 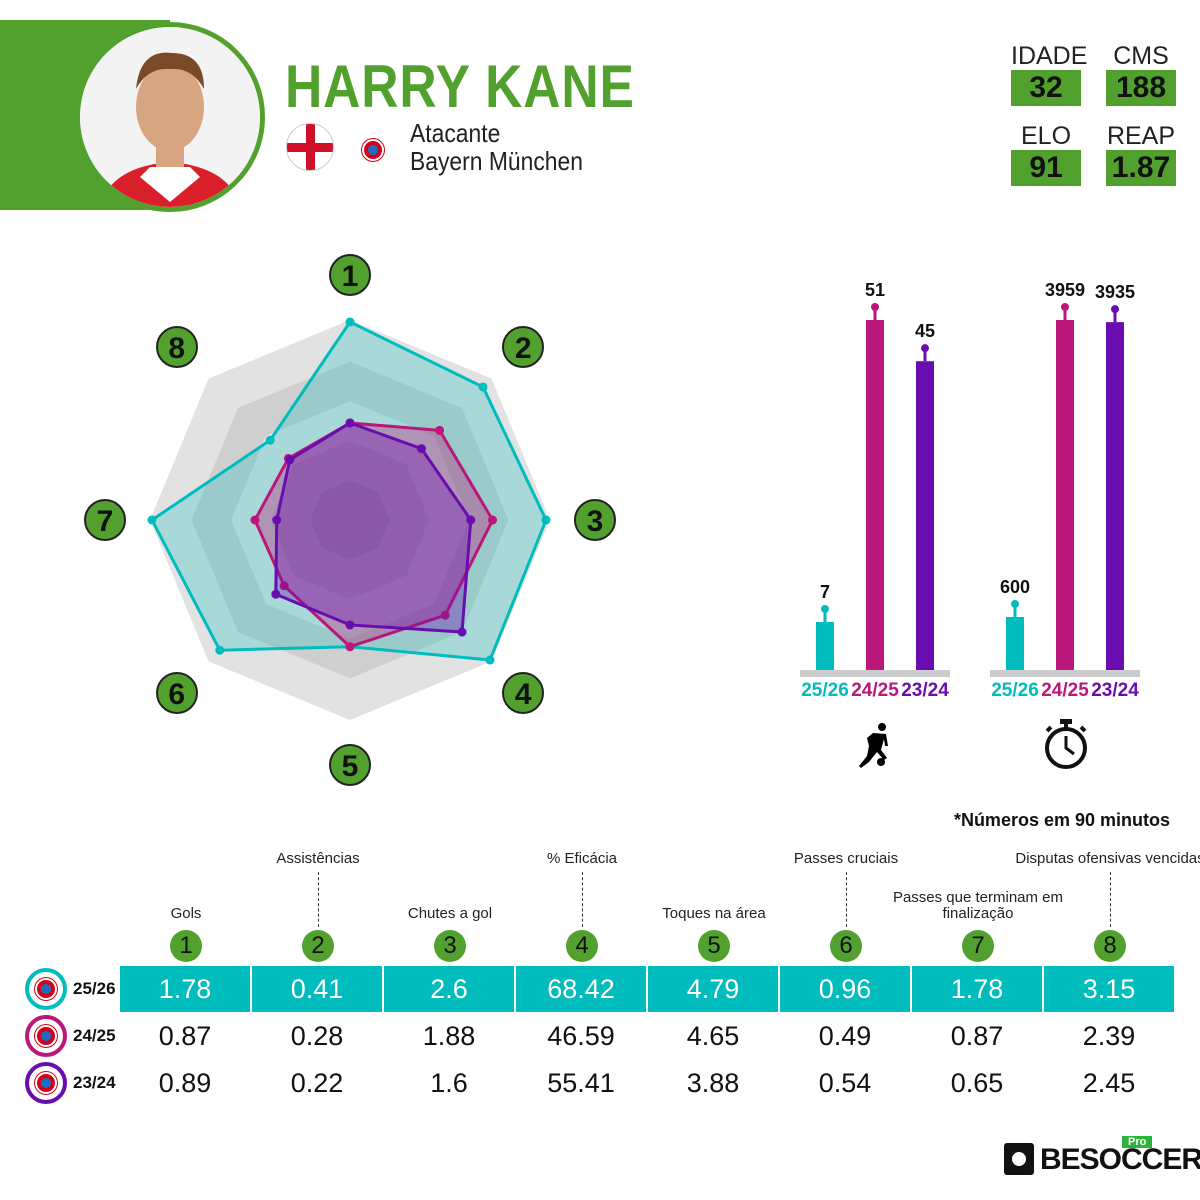 What do you see at coordinates (186, 913) in the screenshot?
I see `column-header-1: Gols` at bounding box center [186, 913].